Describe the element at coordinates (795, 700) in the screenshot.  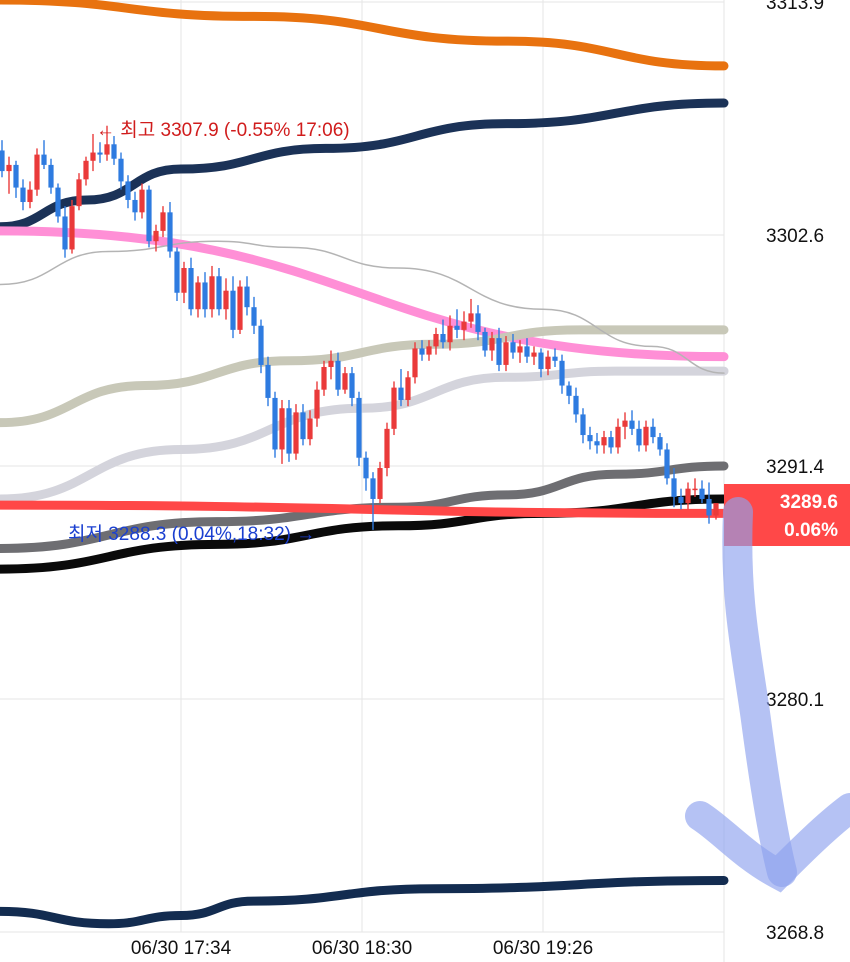
I see `y-tick-label: 3280.1` at that location.